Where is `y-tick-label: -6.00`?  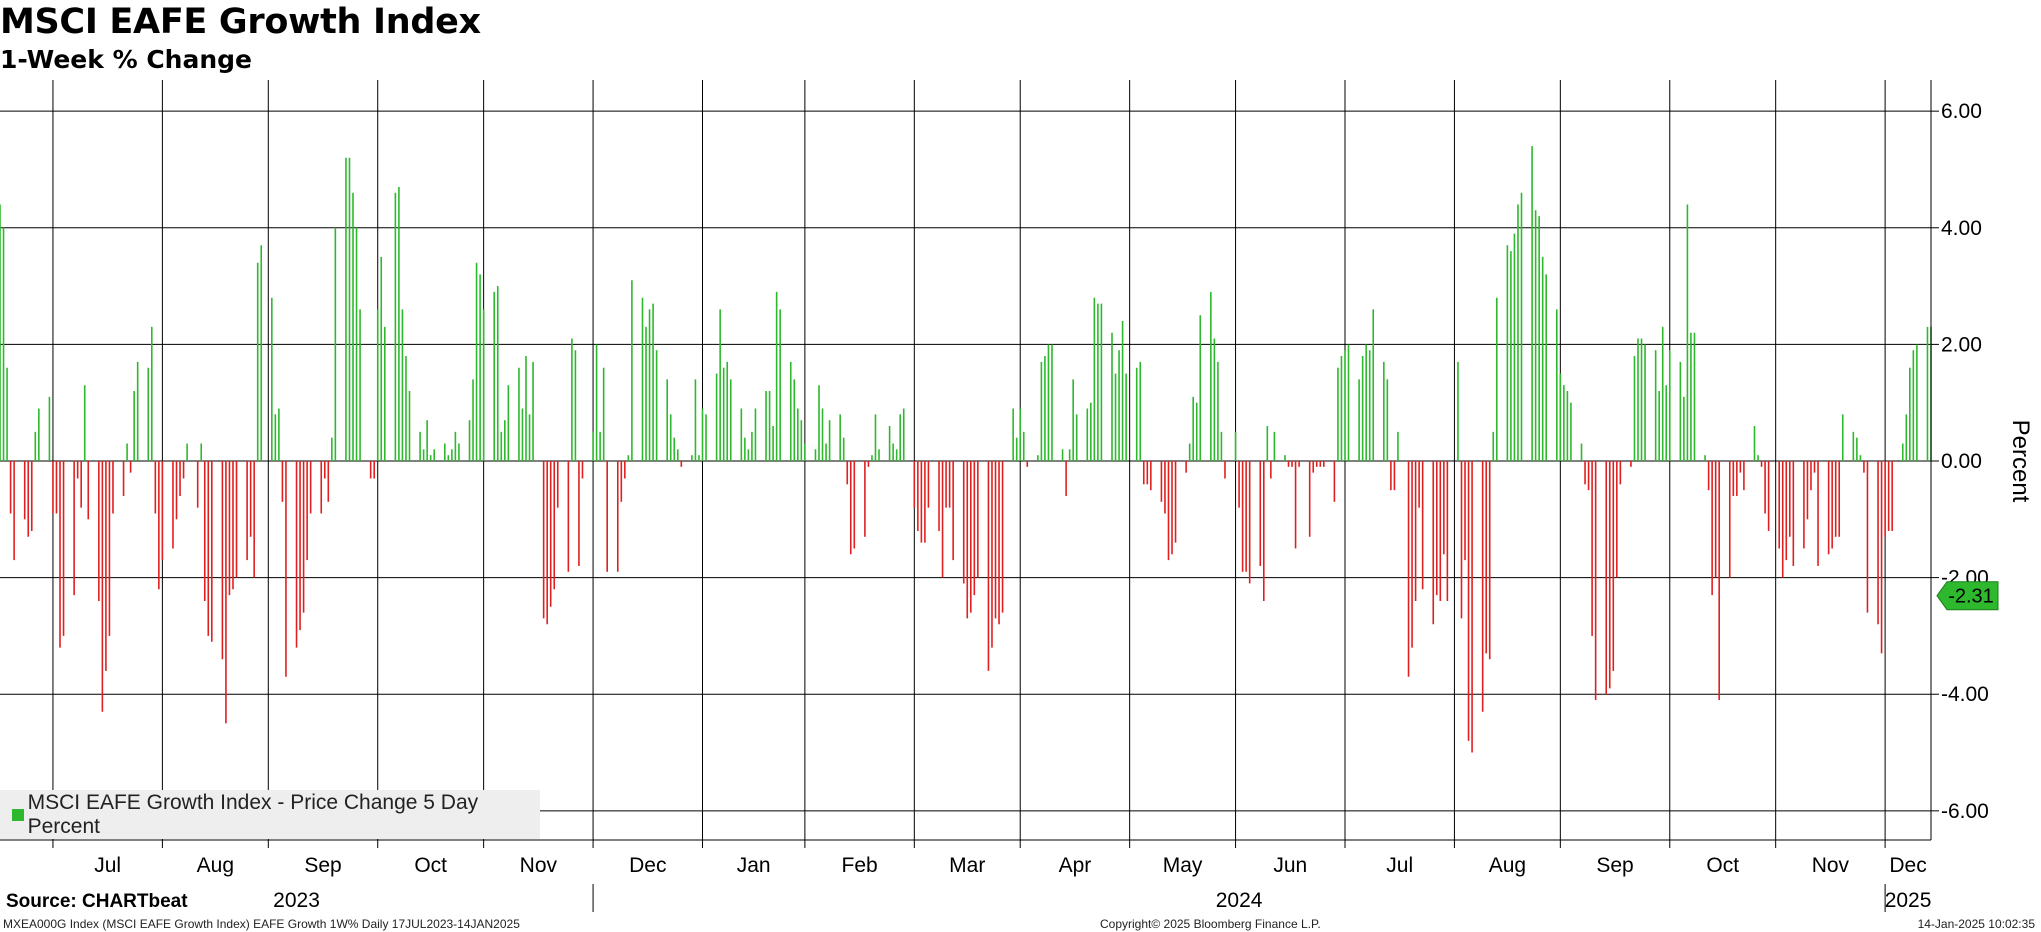 y-tick-label: -6.00 is located at coordinates (1965, 811).